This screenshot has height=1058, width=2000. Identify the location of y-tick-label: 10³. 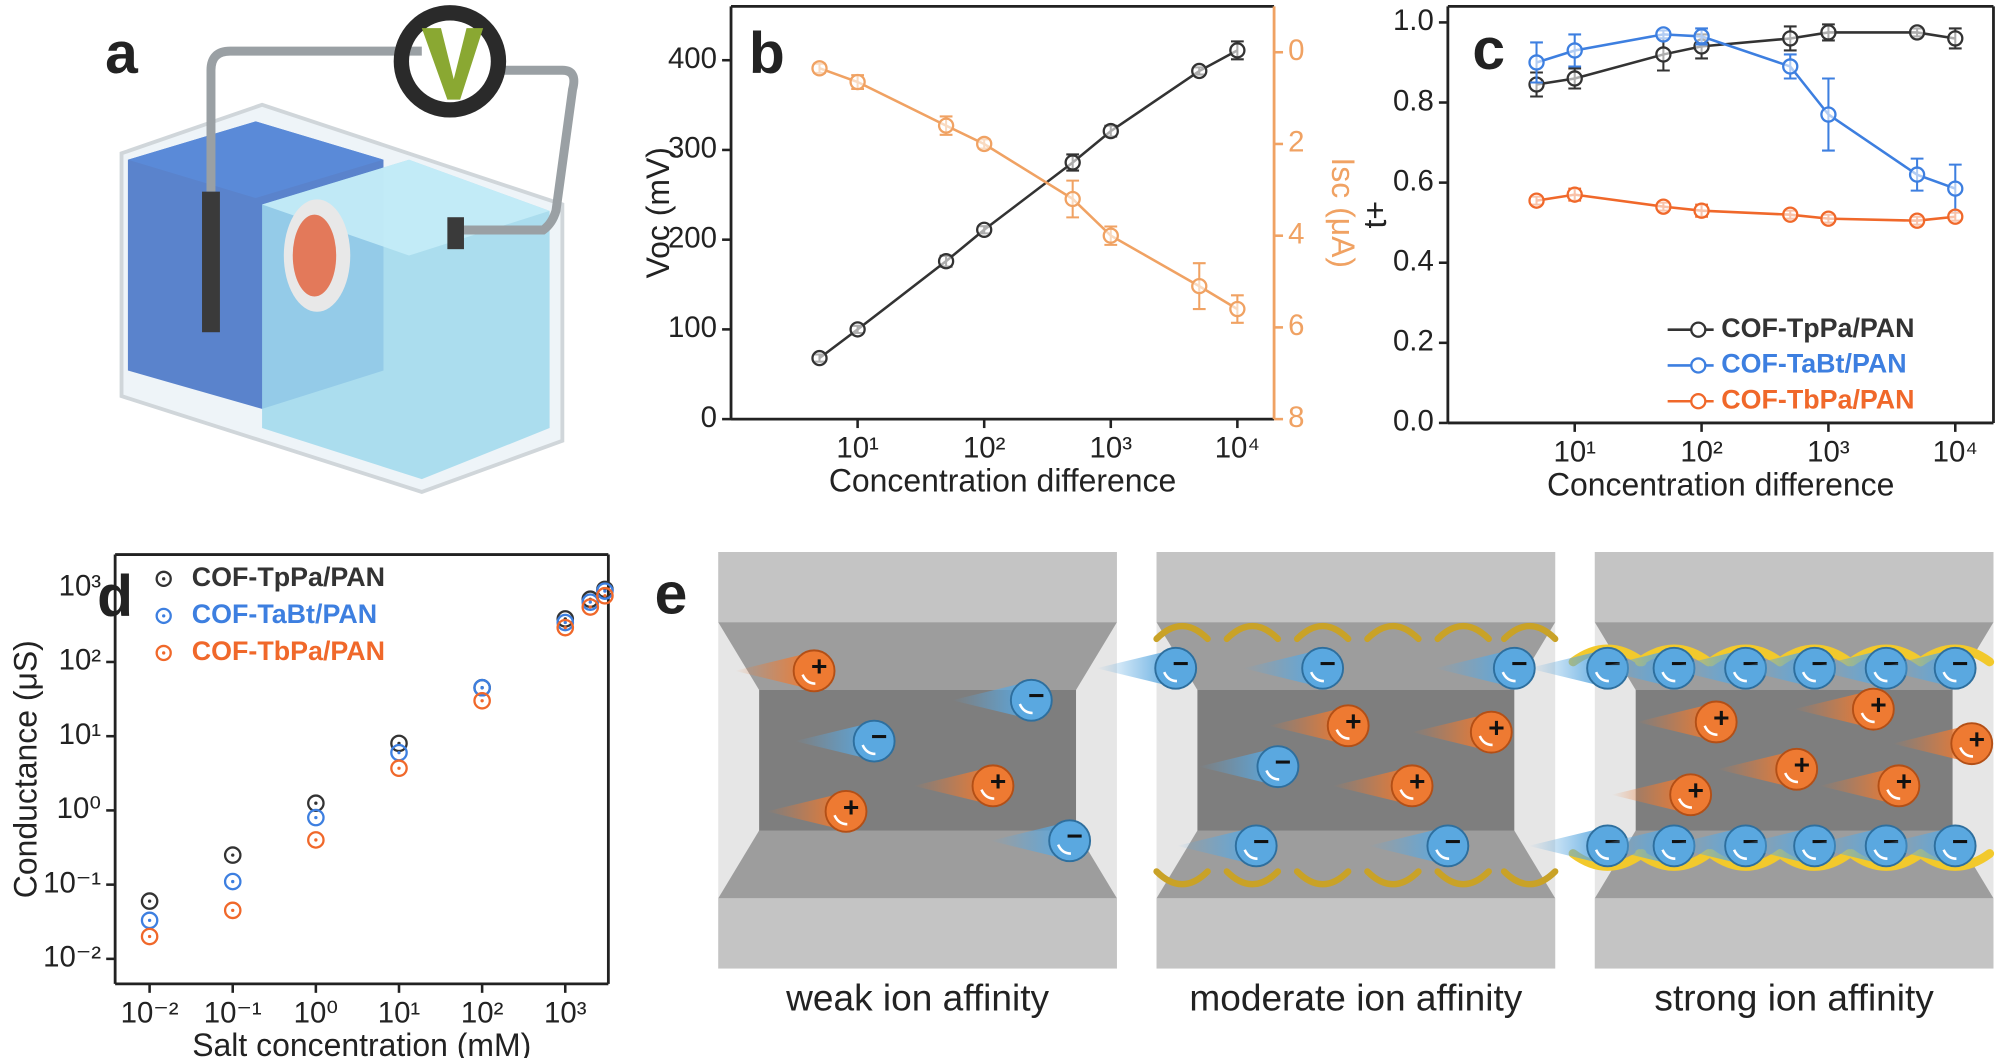
(80, 586).